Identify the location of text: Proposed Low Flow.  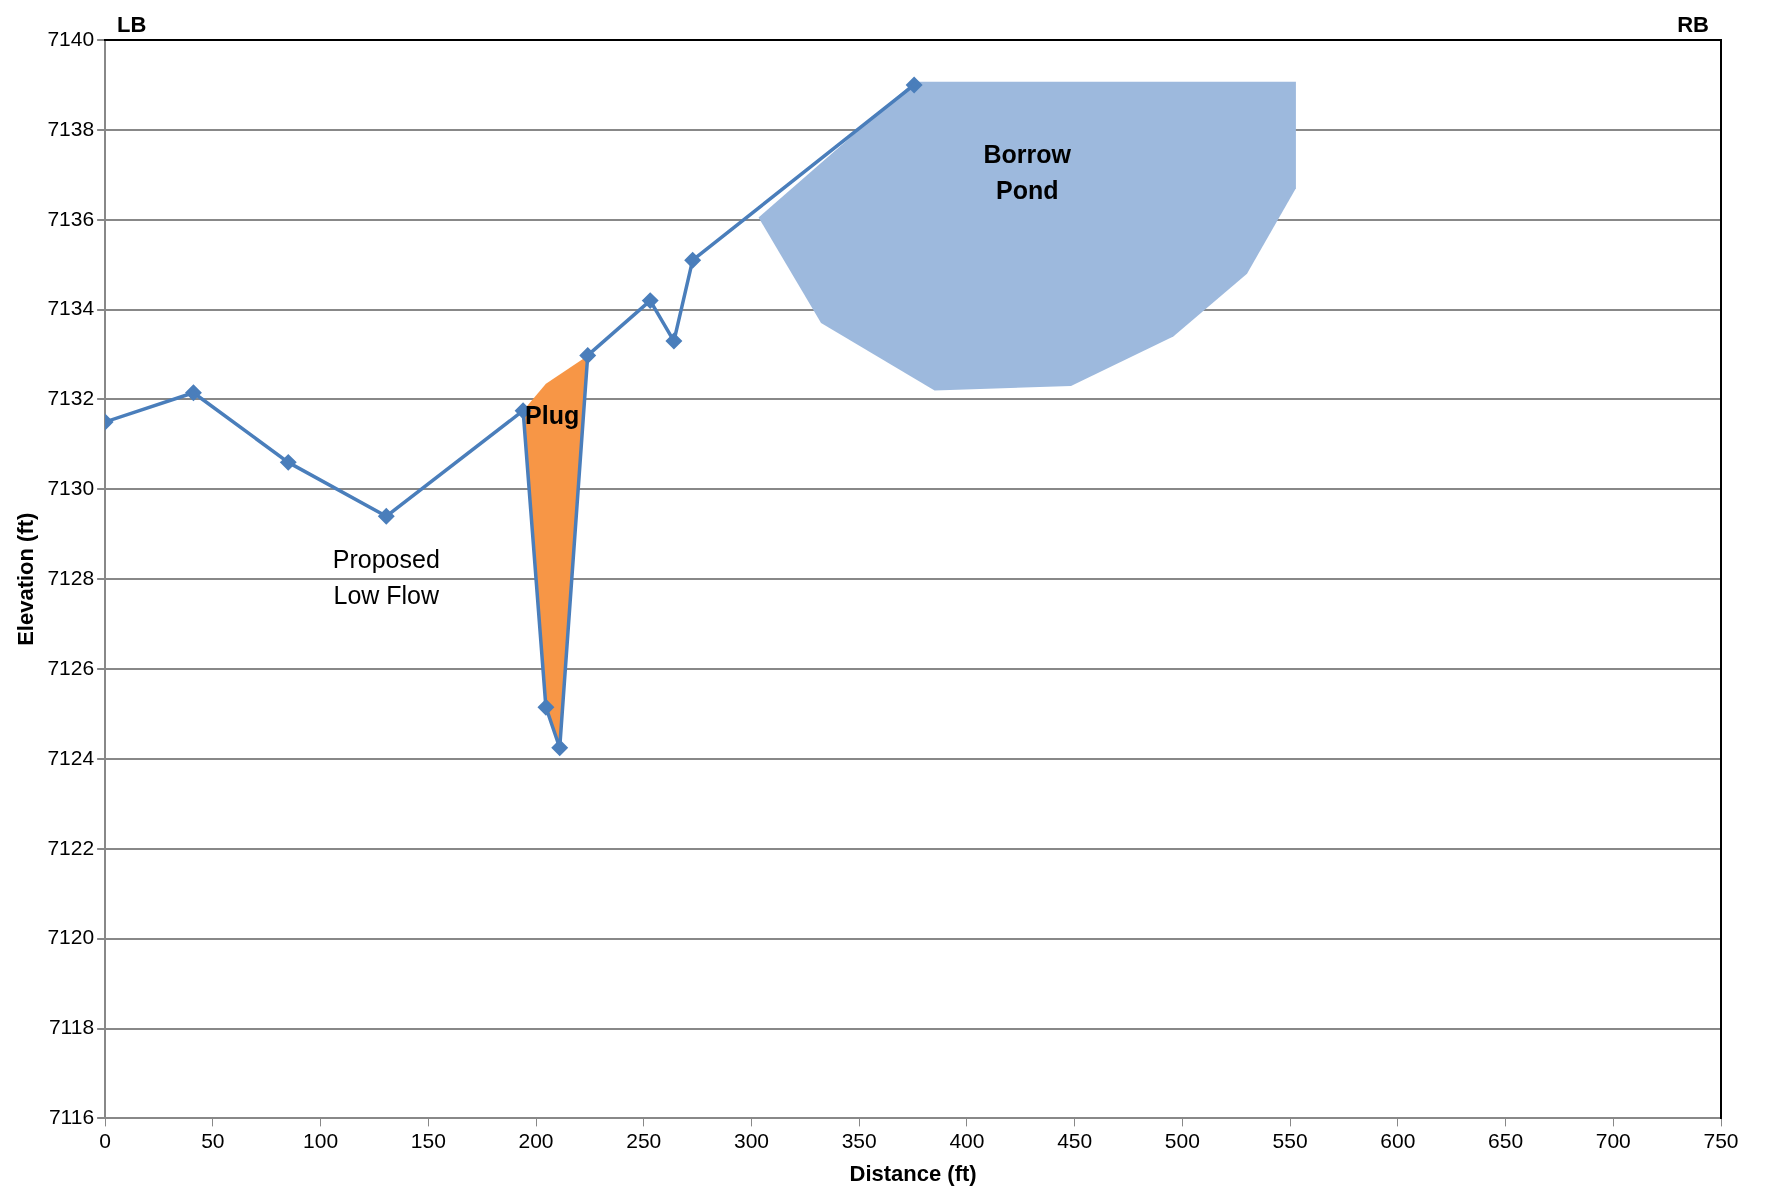
(386, 577).